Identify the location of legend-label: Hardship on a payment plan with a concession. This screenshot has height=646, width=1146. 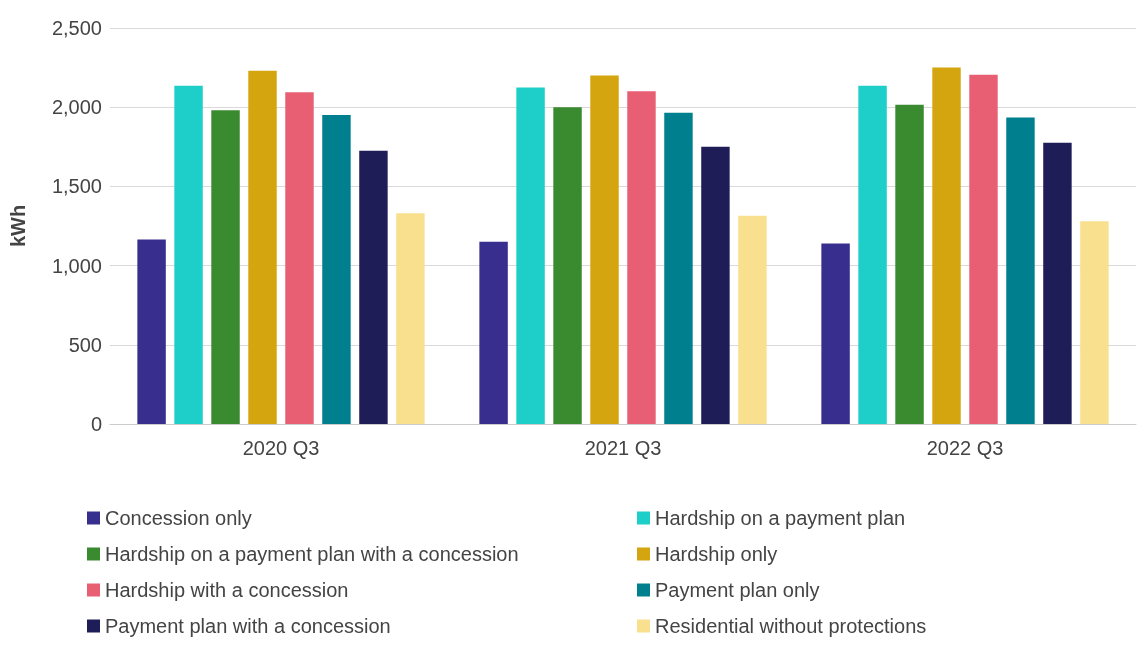
(312, 554).